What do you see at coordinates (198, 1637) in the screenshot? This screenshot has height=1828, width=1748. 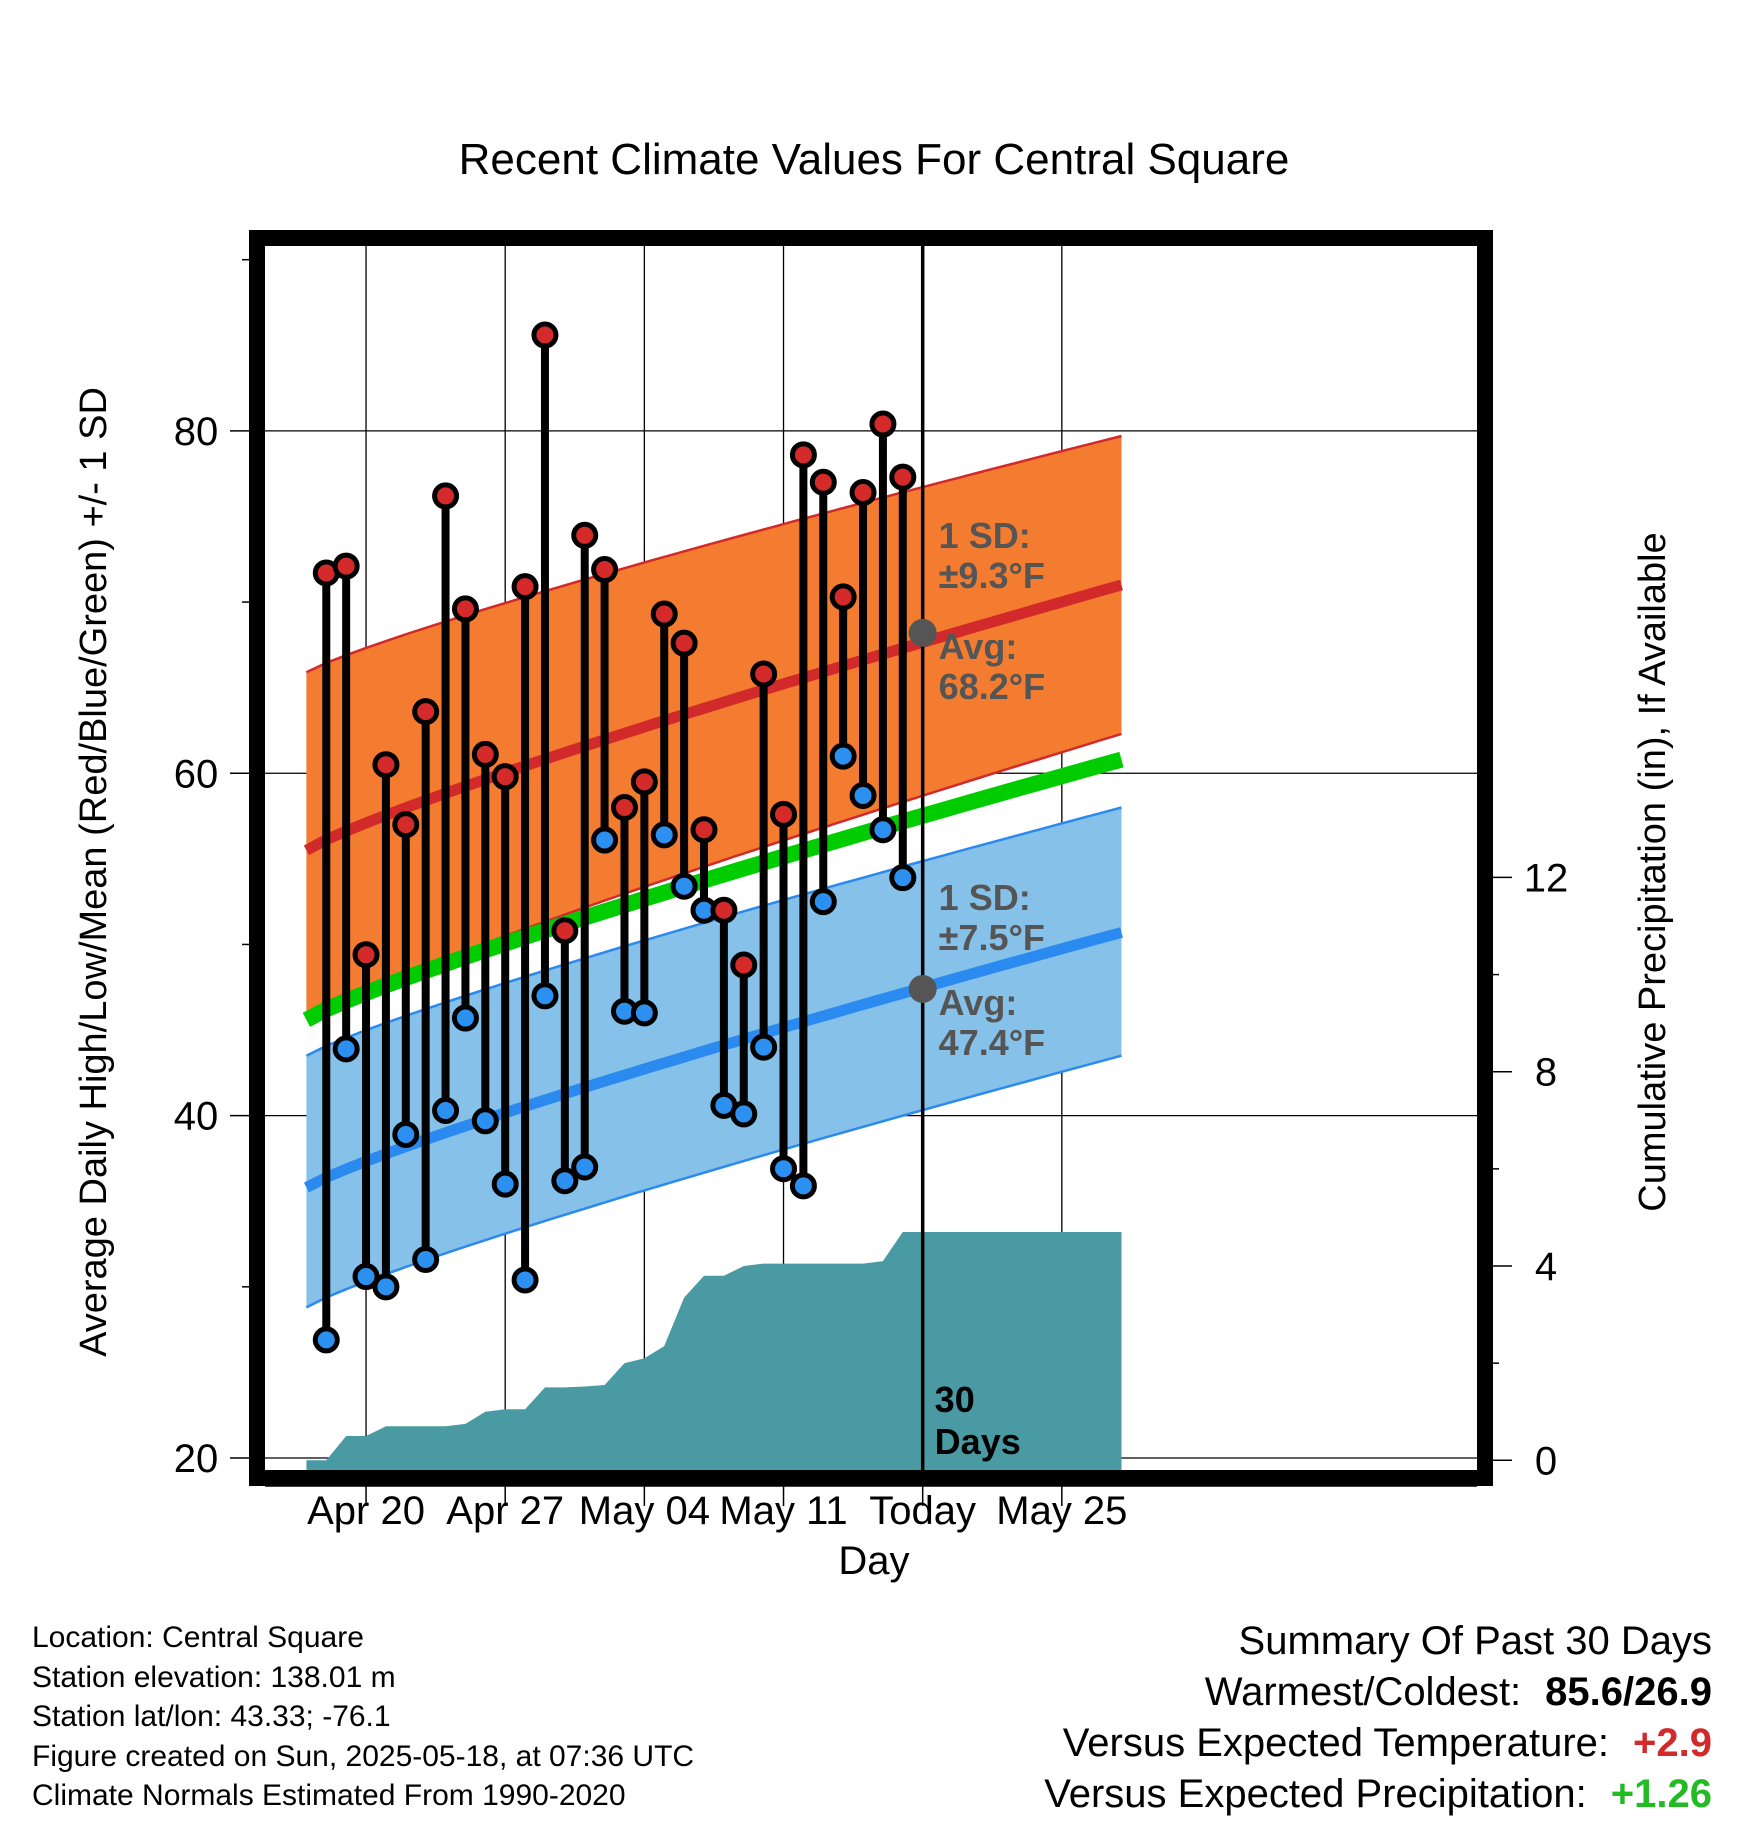 I see `footer-location: Location: Central Square` at bounding box center [198, 1637].